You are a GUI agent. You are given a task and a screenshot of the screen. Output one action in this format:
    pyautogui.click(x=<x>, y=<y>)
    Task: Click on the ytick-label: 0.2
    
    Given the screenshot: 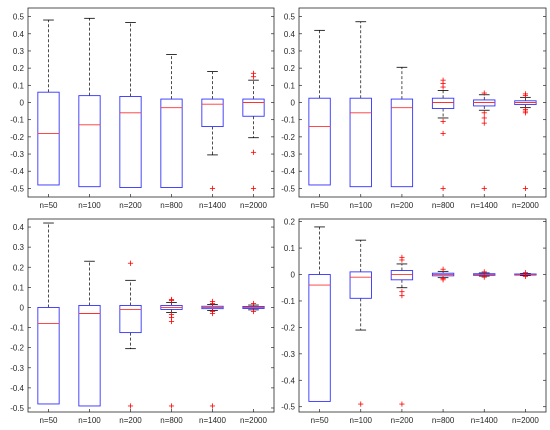 What is the action you would take?
    pyautogui.click(x=290, y=68)
    